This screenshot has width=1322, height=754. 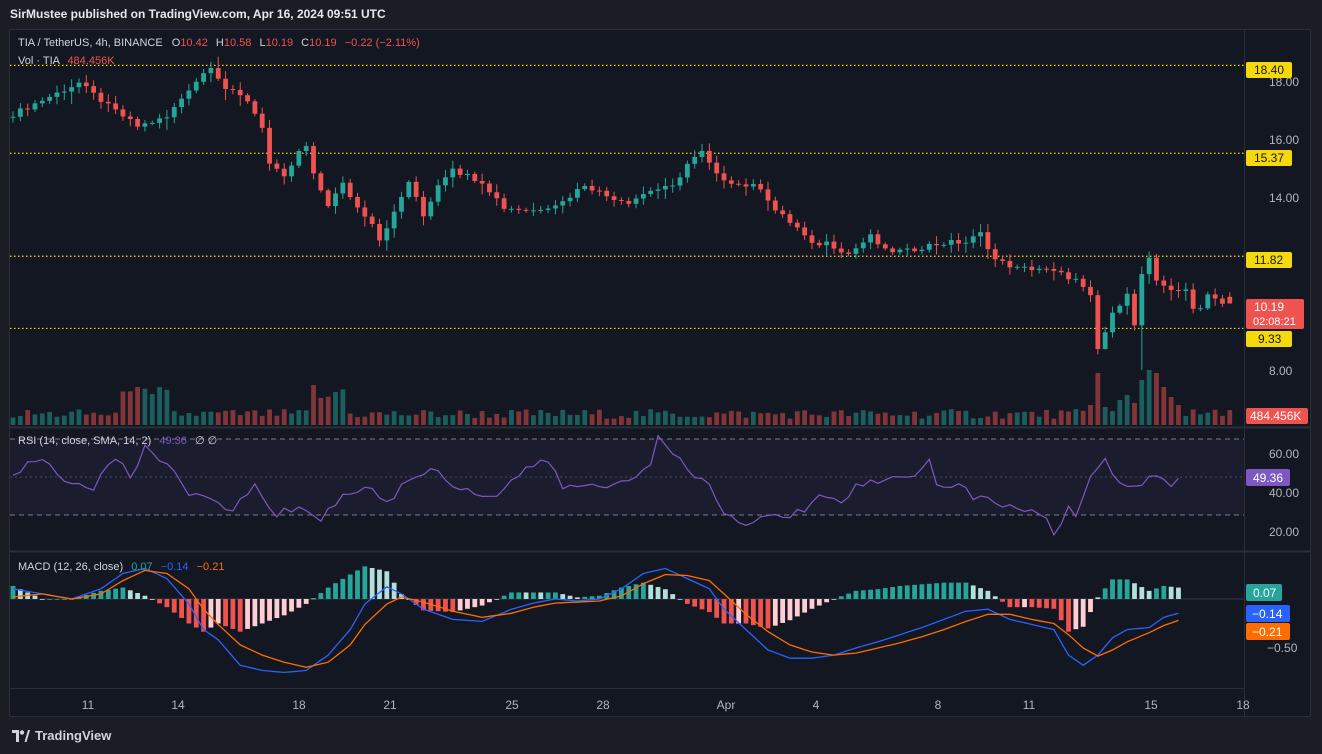 I want to click on time-axis: 11 14 18 21 25 28 Apr 4 8 11 15 18, so click(x=666, y=705).